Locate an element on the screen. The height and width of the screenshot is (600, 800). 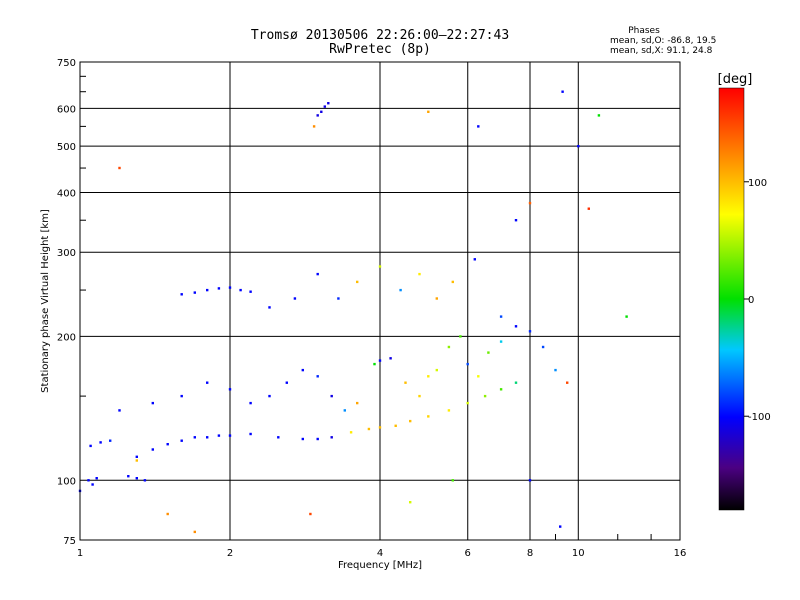
x-axis-ticks: 1 2 4 6 8 10 16 is located at coordinates (381, 546).